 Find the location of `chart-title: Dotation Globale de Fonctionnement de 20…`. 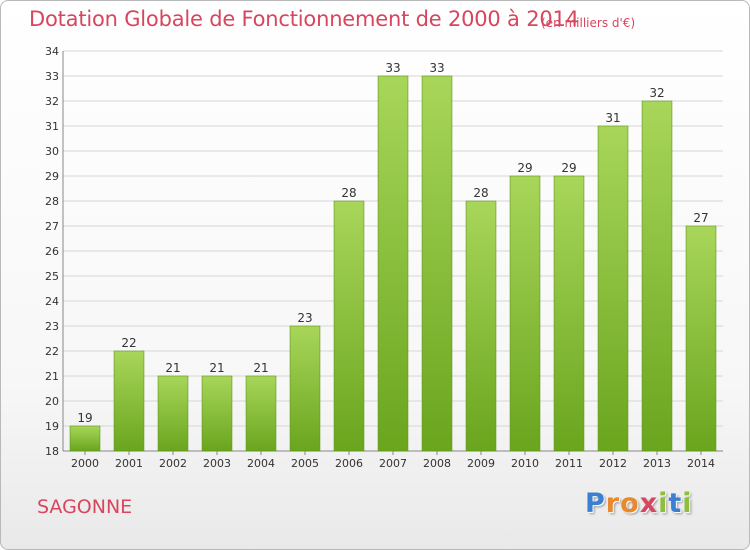

chart-title: Dotation Globale de Fonctionnement de 20… is located at coordinates (304, 19).